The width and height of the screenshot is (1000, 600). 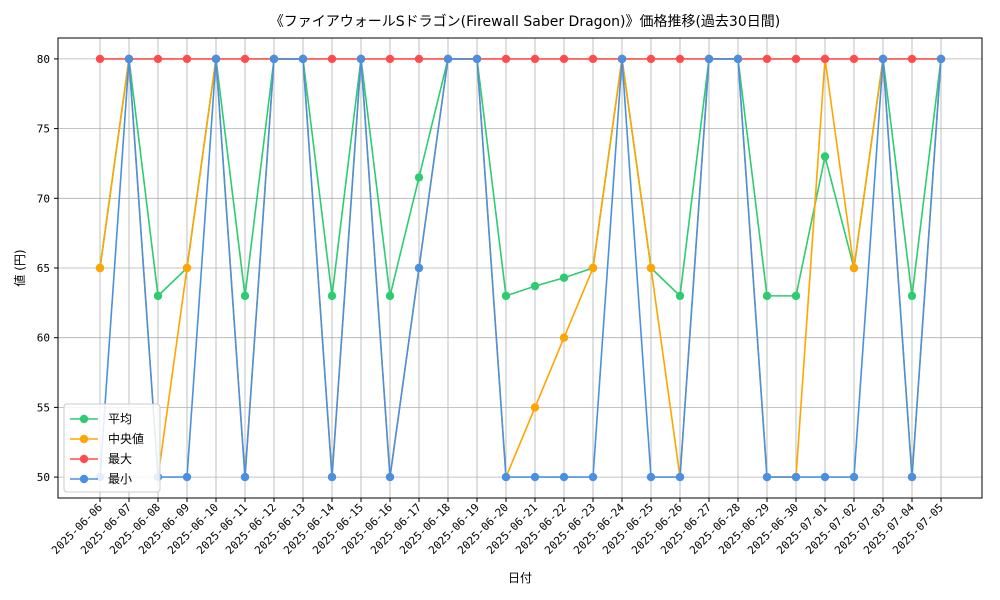 I want to click on legend-label: 最小, so click(x=120, y=479).